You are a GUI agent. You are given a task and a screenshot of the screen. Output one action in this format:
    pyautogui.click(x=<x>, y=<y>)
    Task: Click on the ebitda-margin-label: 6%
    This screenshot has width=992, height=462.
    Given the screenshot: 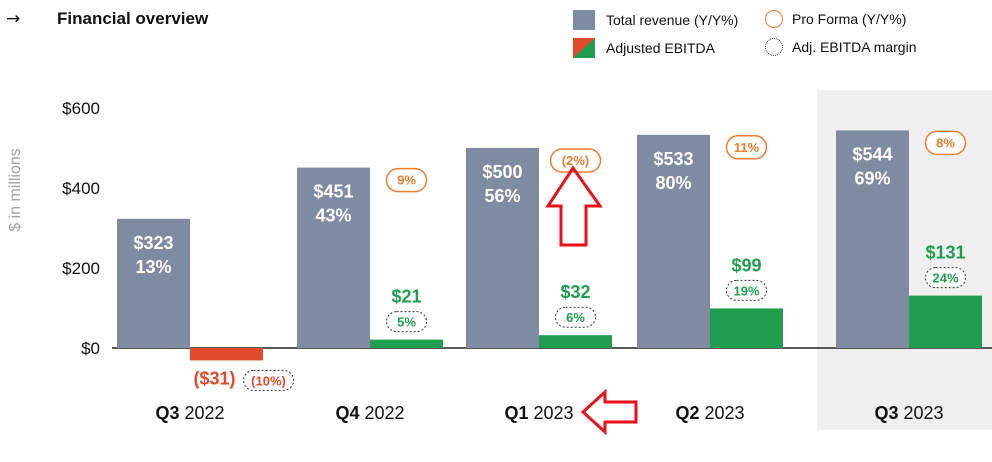 What is the action you would take?
    pyautogui.click(x=575, y=317)
    